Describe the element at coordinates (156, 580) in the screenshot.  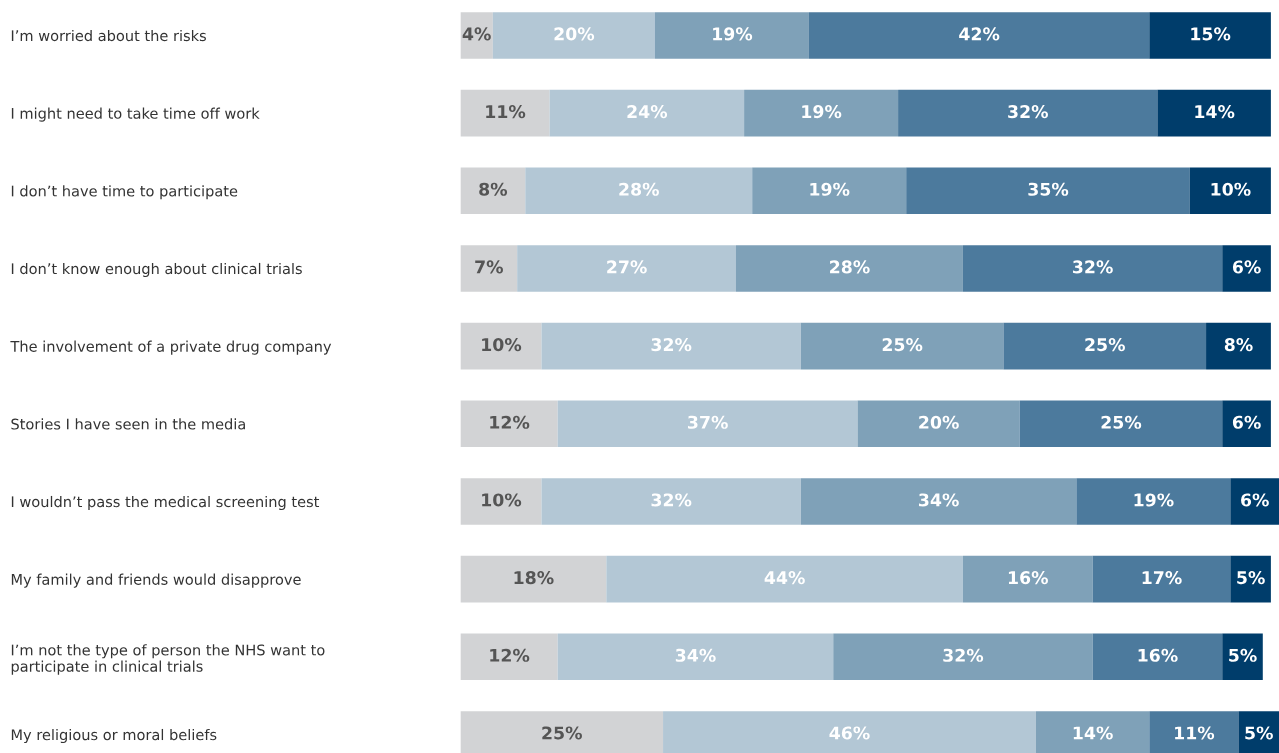
I see `y-tick-label: My family and friends would disapprove` at that location.